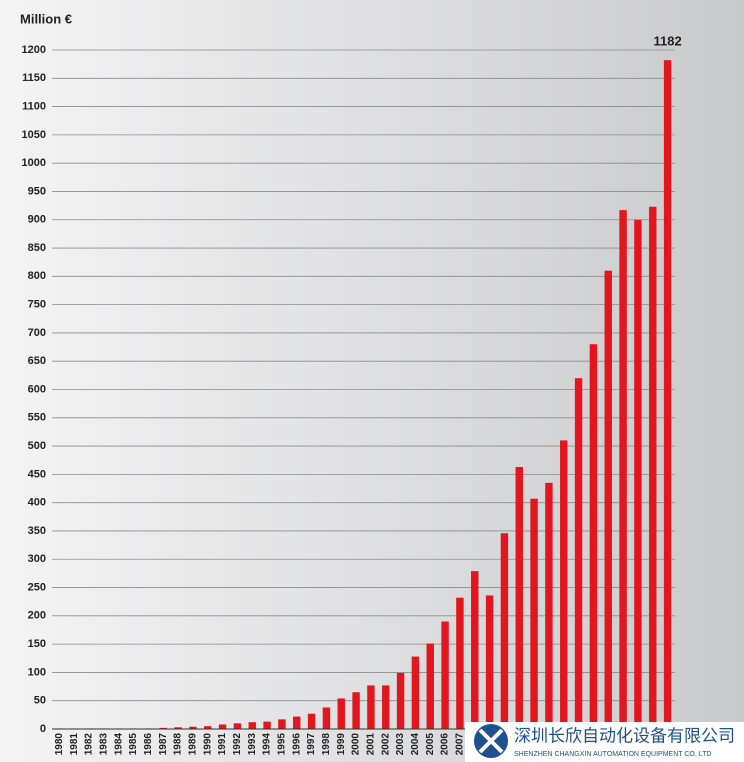 This screenshot has height=762, width=744. What do you see at coordinates (341, 744) in the screenshot?
I see `x-tick-label: 1999` at bounding box center [341, 744].